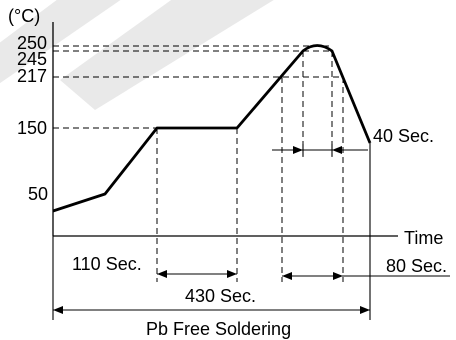 Image resolution: width=456 pixels, height=340 pixels. What do you see at coordinates (287, 276) in the screenshot?
I see `dim-80-arrow-left` at bounding box center [287, 276].